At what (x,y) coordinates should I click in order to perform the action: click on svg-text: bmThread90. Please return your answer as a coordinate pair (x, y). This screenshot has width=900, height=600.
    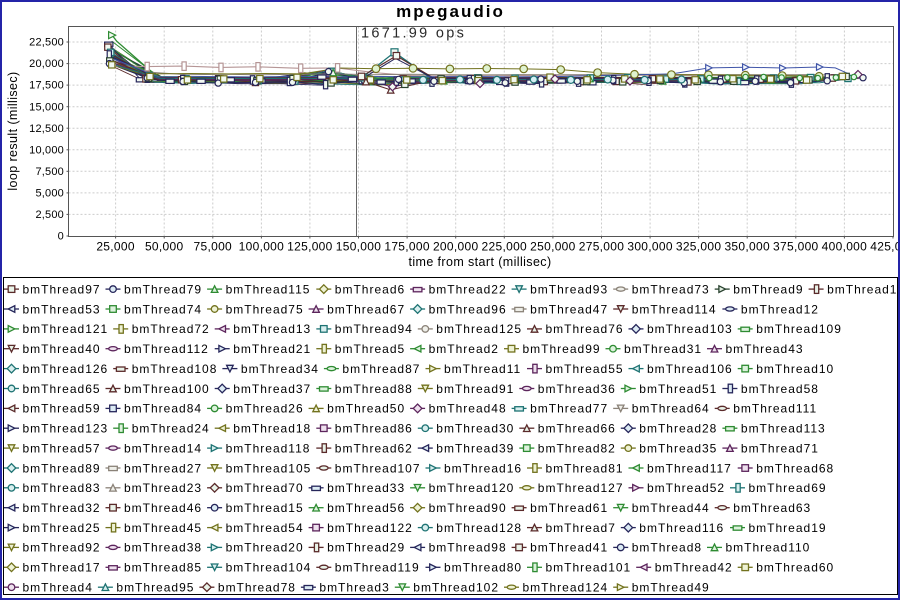
    Looking at the image, I should click on (468, 508).